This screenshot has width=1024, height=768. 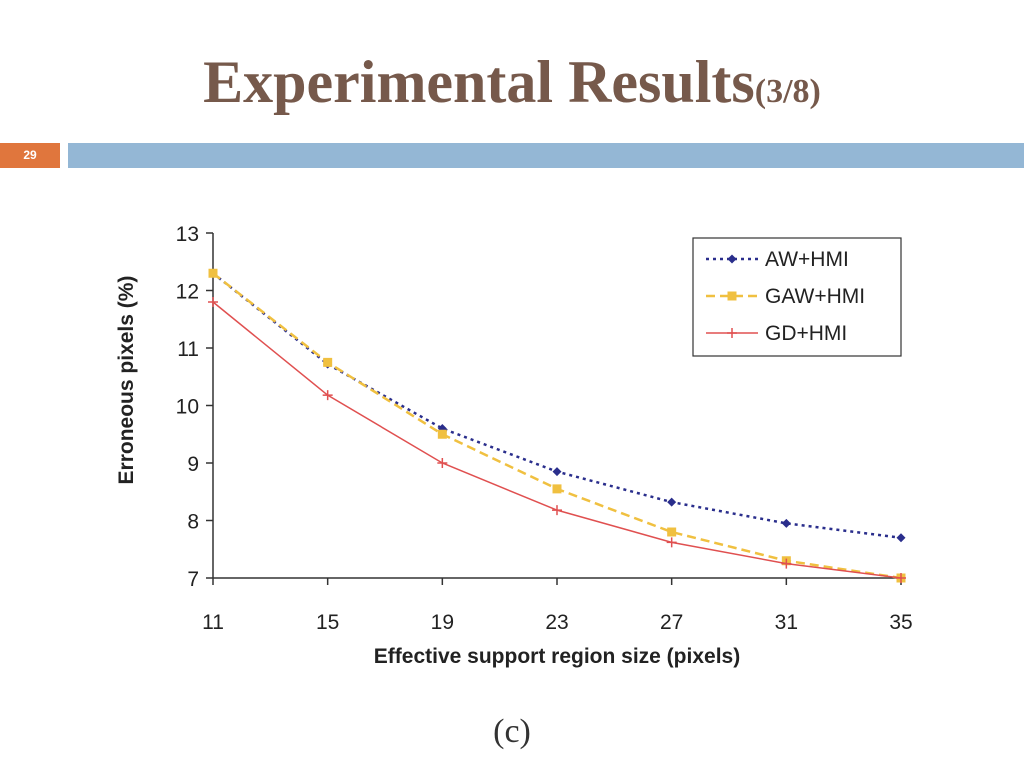 I want to click on y-axis-label: Erroneous pixels (%), so click(x=126, y=380).